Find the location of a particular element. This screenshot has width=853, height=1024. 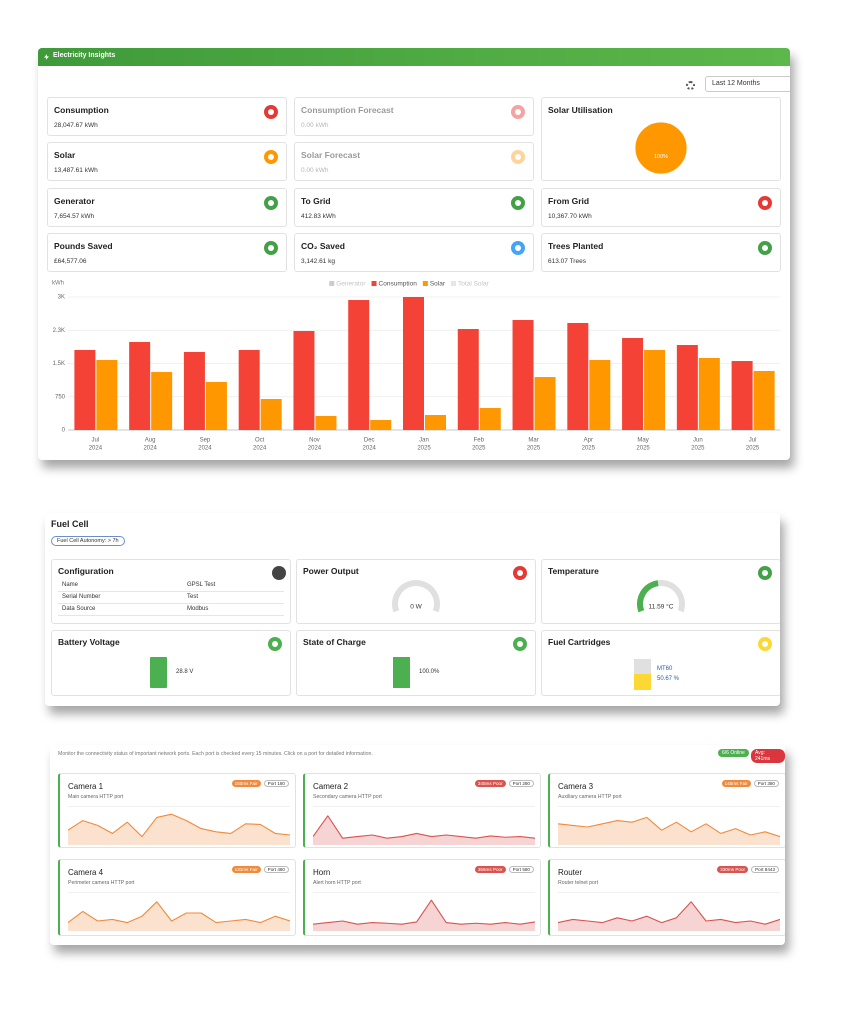

settings-gear is located at coordinates (690, 85).